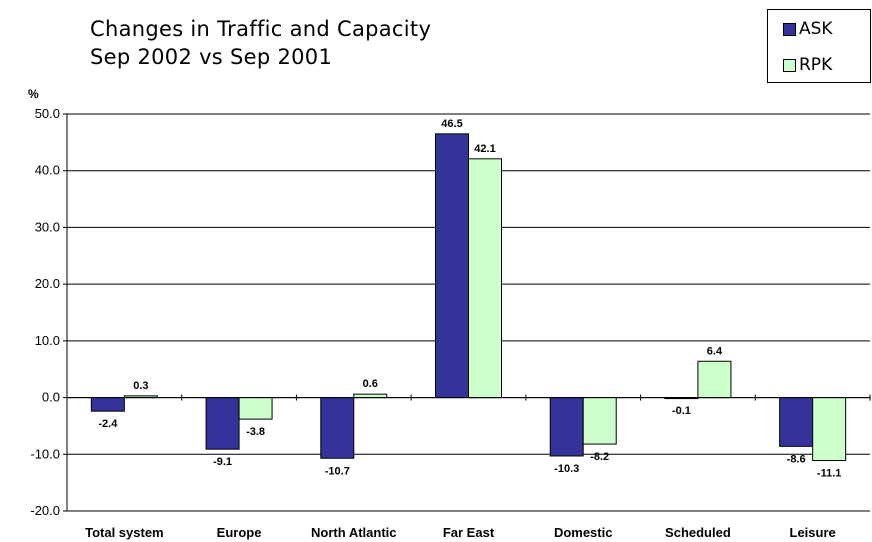  Describe the element at coordinates (698, 532) in the screenshot. I see `x-tick-label: Scheduled` at that location.